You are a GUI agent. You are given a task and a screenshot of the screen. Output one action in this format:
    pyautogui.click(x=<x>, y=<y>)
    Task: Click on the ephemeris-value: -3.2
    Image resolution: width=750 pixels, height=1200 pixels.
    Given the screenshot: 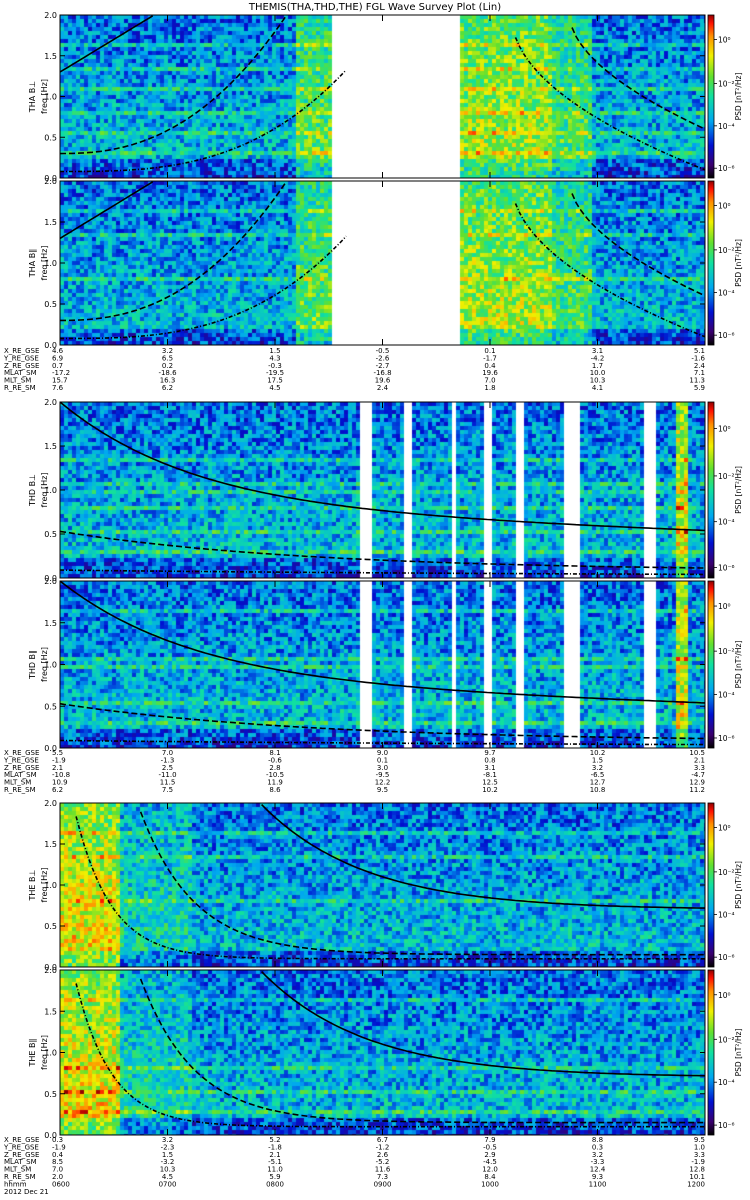 What is the action you would take?
    pyautogui.click(x=168, y=1162)
    